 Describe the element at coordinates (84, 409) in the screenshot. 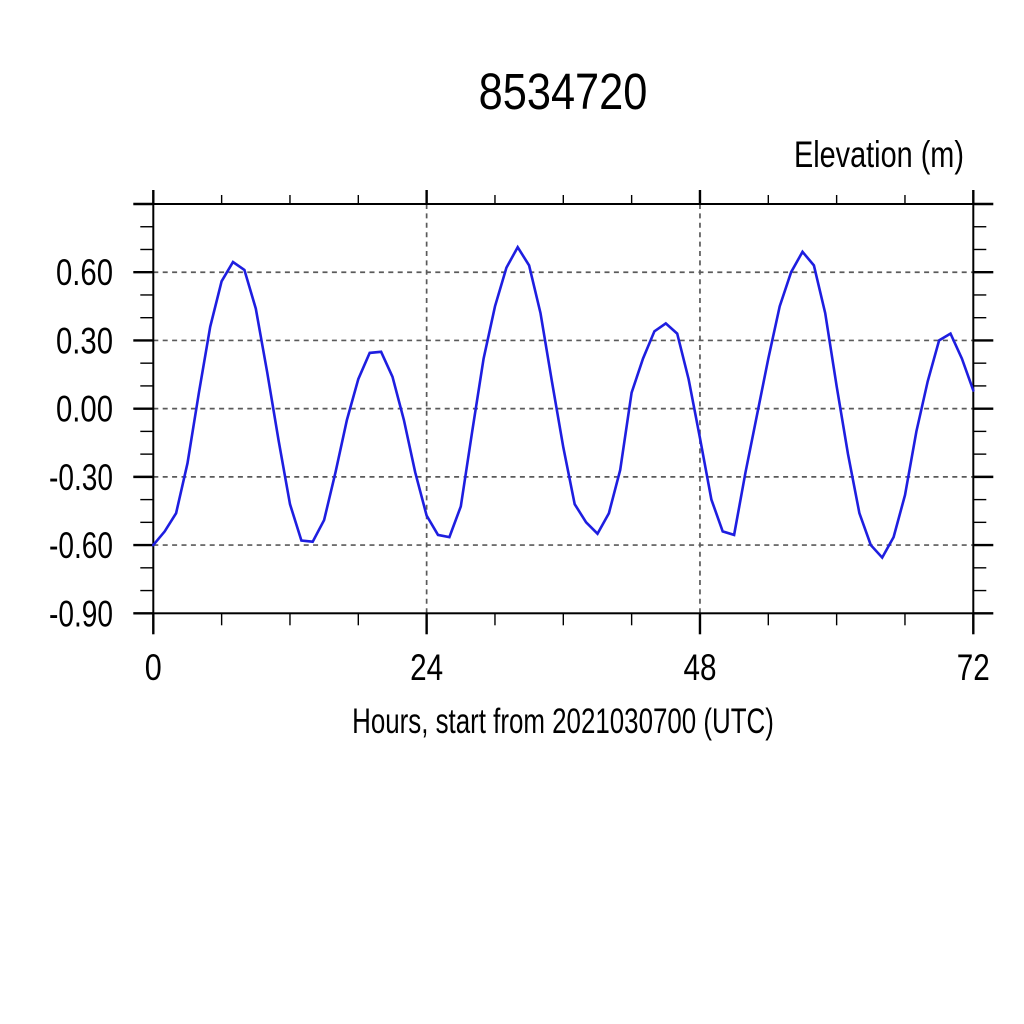

I see `y-tick-label: 0.00` at that location.